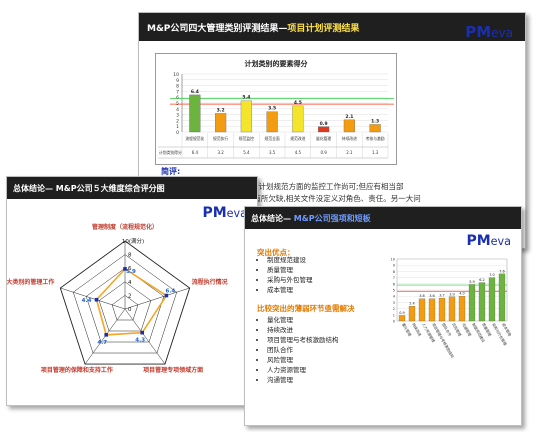 This screenshot has height=432, width=533. I want to click on slide-title-bar: 总体结论— M&P公司５大维度综合评分图, so click(132, 188).